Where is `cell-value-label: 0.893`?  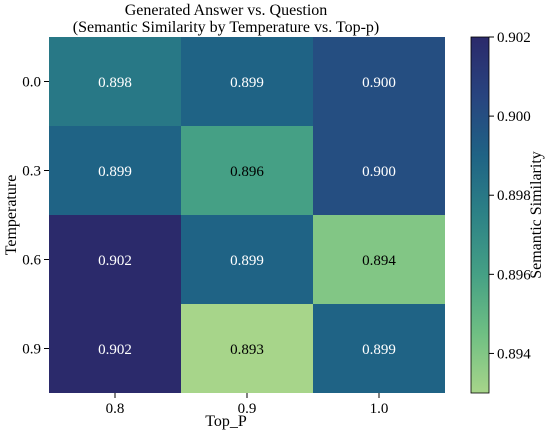 cell-value-label: 0.893 is located at coordinates (247, 350).